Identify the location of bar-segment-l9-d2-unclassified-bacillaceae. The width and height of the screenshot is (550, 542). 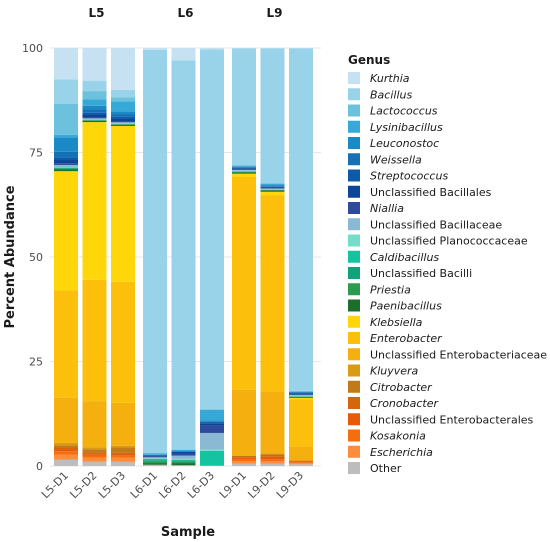
(272, 189).